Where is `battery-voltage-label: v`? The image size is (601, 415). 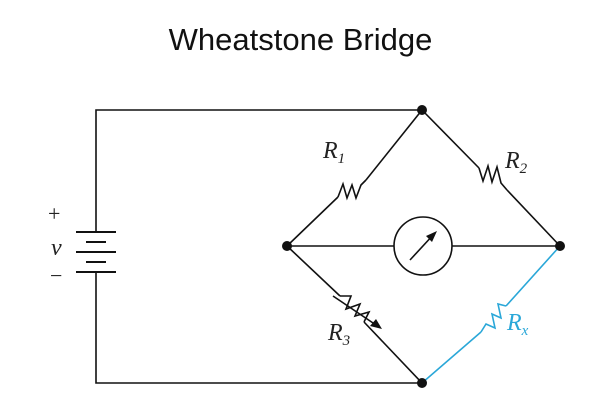 battery-voltage-label: v is located at coordinates (56, 248).